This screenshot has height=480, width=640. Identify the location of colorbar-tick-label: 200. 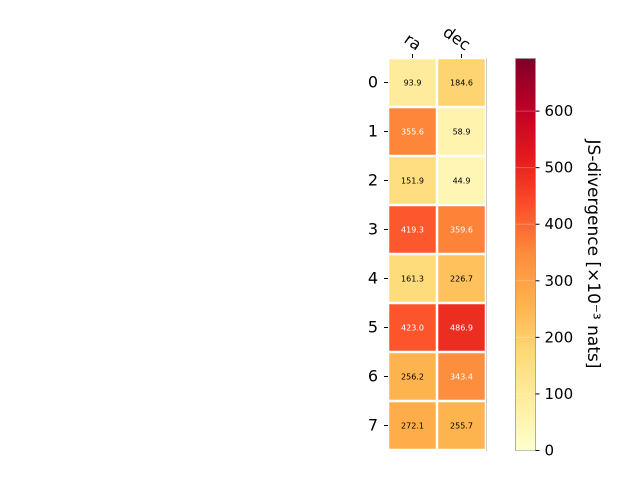
(559, 337).